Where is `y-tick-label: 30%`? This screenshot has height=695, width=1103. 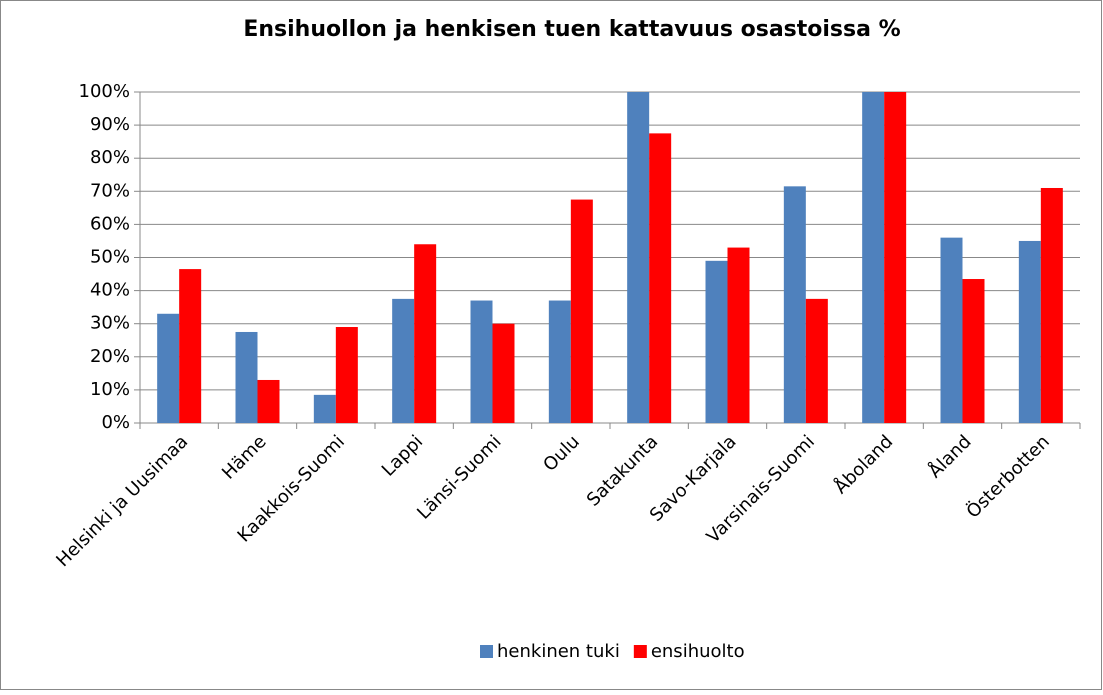 y-tick-label: 30% is located at coordinates (110, 323).